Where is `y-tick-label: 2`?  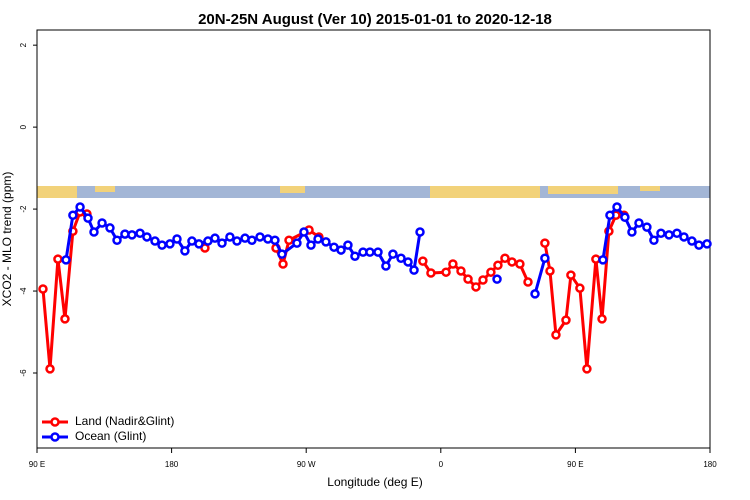
y-tick-label: 2 is located at coordinates (23, 44).